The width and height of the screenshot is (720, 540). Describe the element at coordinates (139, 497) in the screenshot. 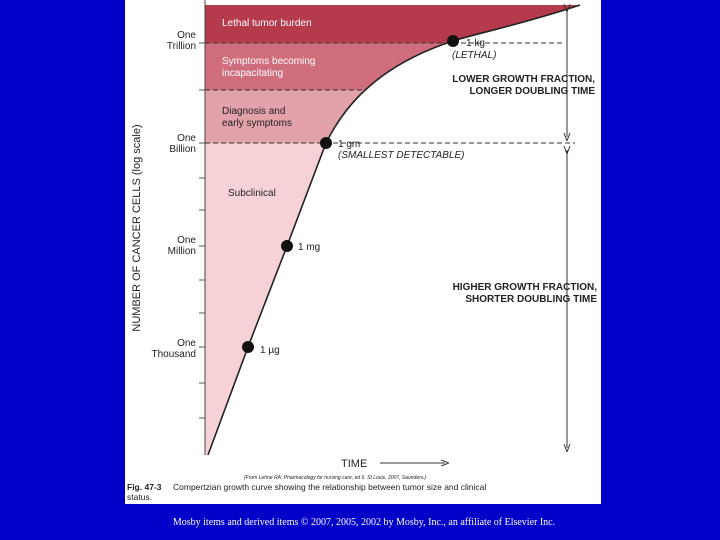

I see `caption-line: status.` at that location.